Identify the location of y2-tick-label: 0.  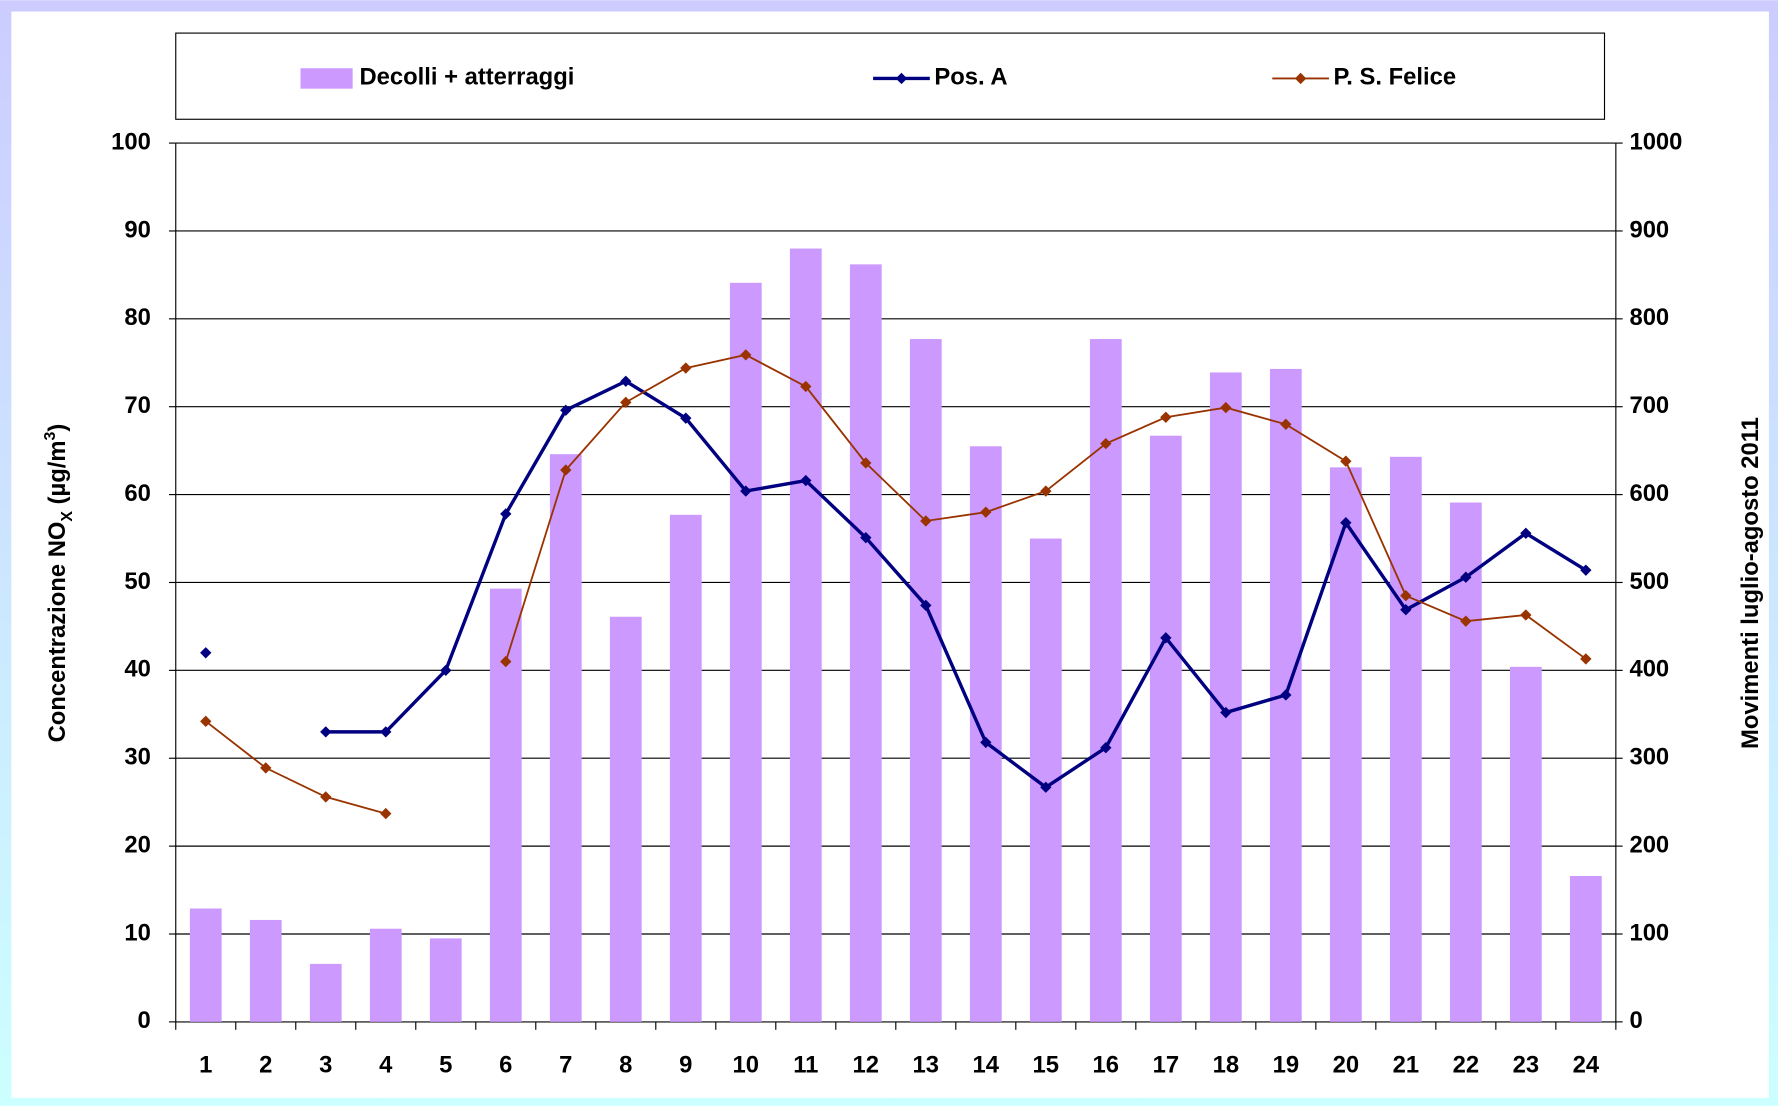
(1635, 1020).